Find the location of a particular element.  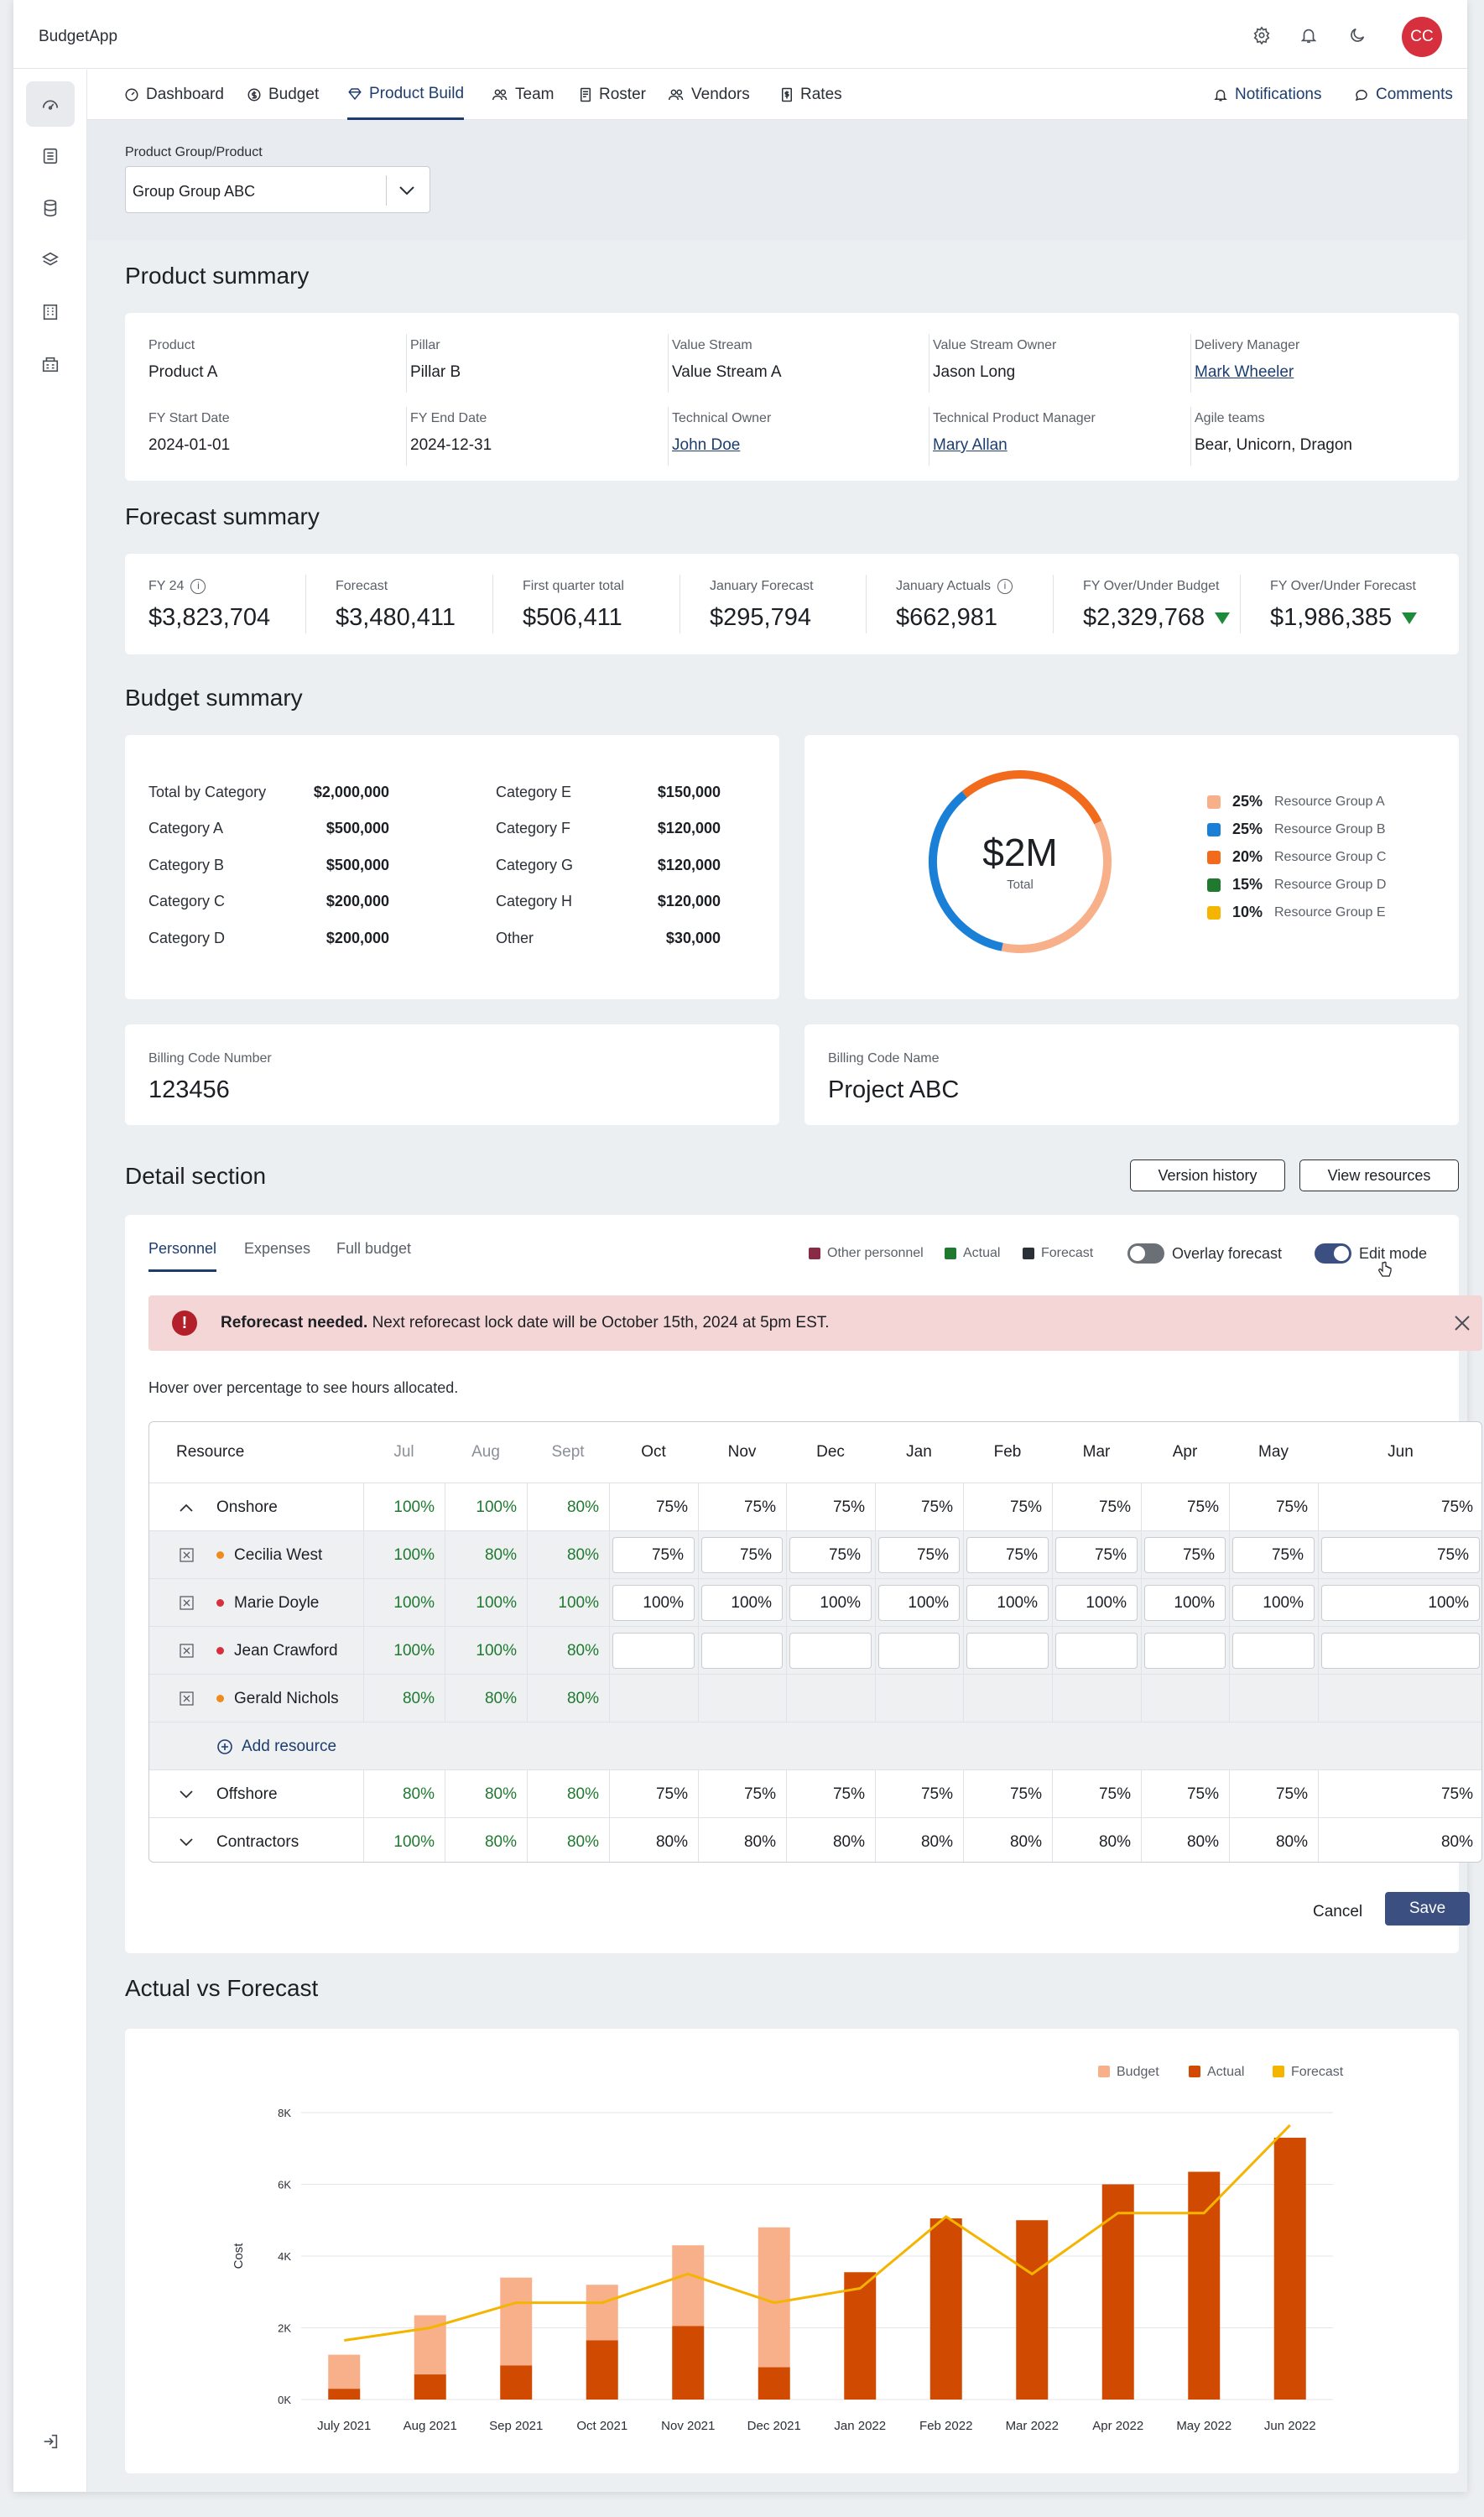

avatar: CC is located at coordinates (1422, 37).